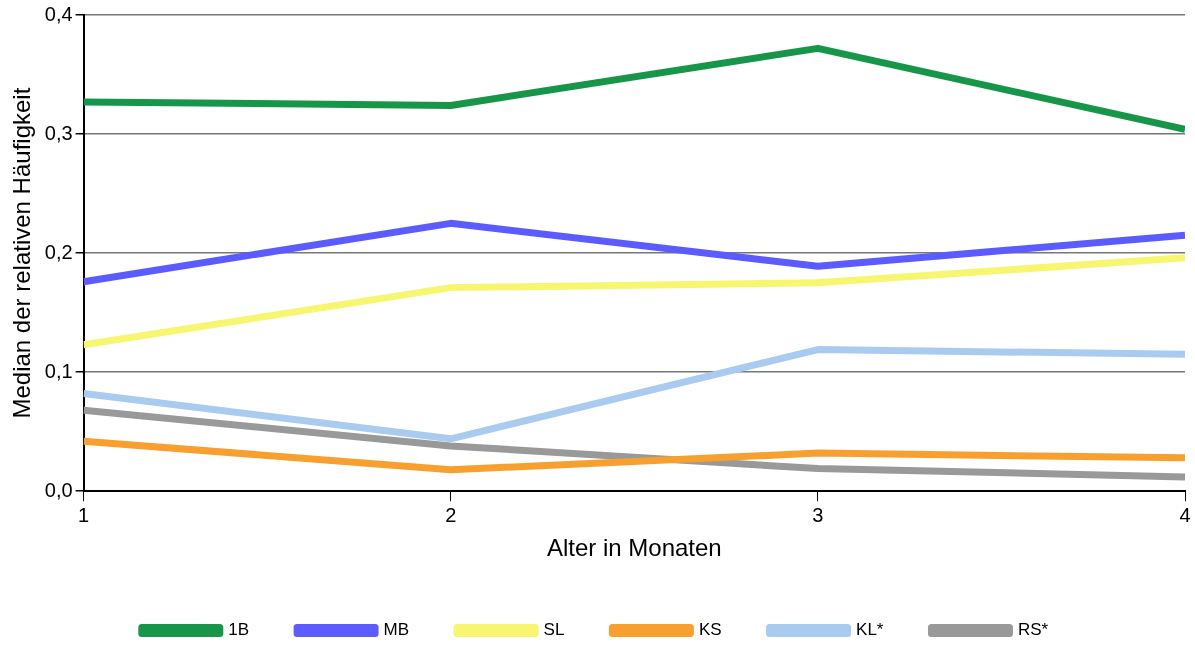 The image size is (1195, 649). Describe the element at coordinates (58, 489) in the screenshot. I see `y-tick-label: 0,0` at that location.